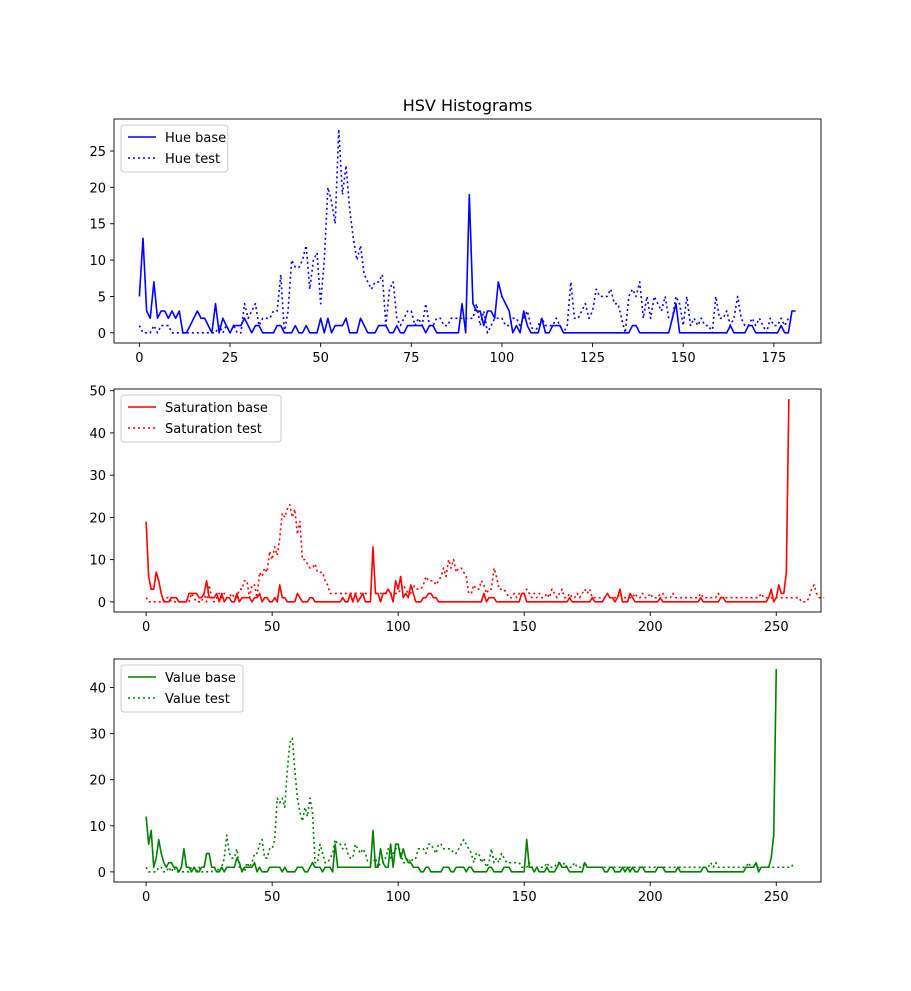 This screenshot has width=911, height=991. I want to click on legend-label: Hue test, so click(192, 159).